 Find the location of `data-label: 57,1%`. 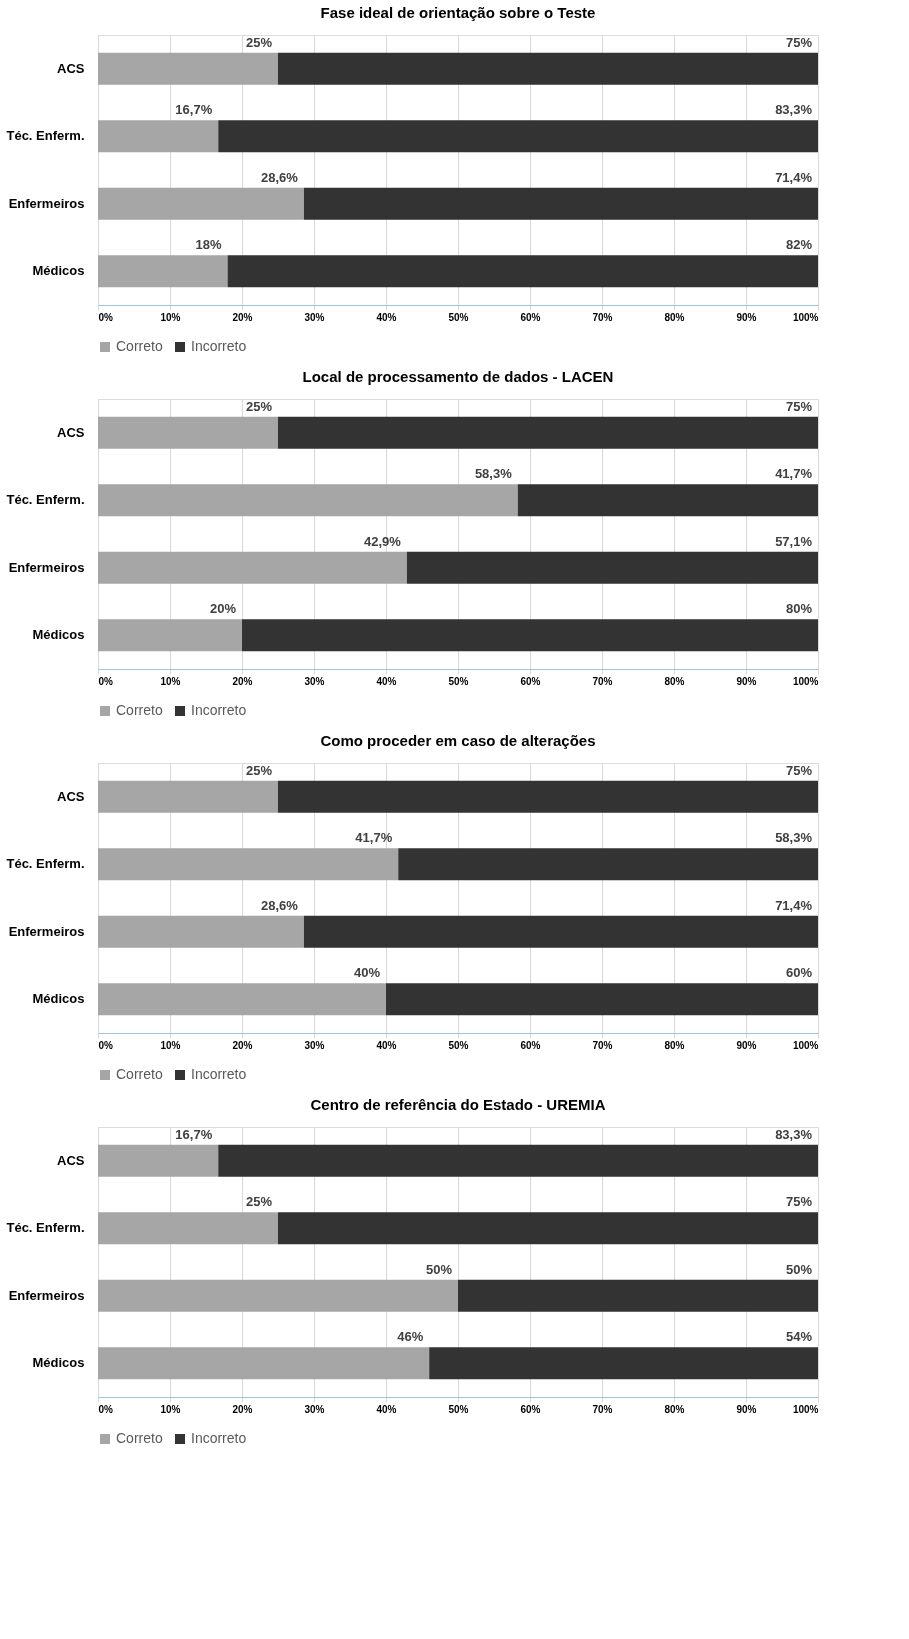

data-label: 57,1% is located at coordinates (794, 541).